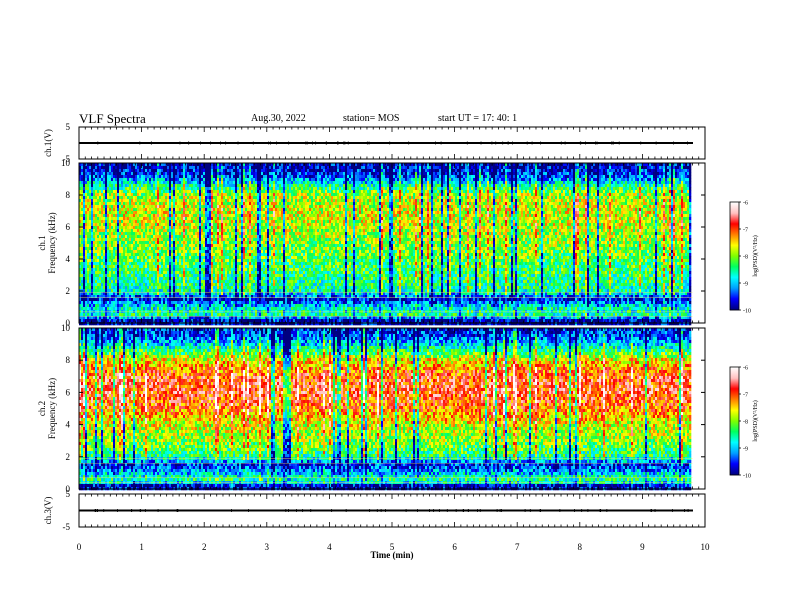 The width and height of the screenshot is (792, 612). I want to click on ch1-ytick-label: 2, so click(68, 291).